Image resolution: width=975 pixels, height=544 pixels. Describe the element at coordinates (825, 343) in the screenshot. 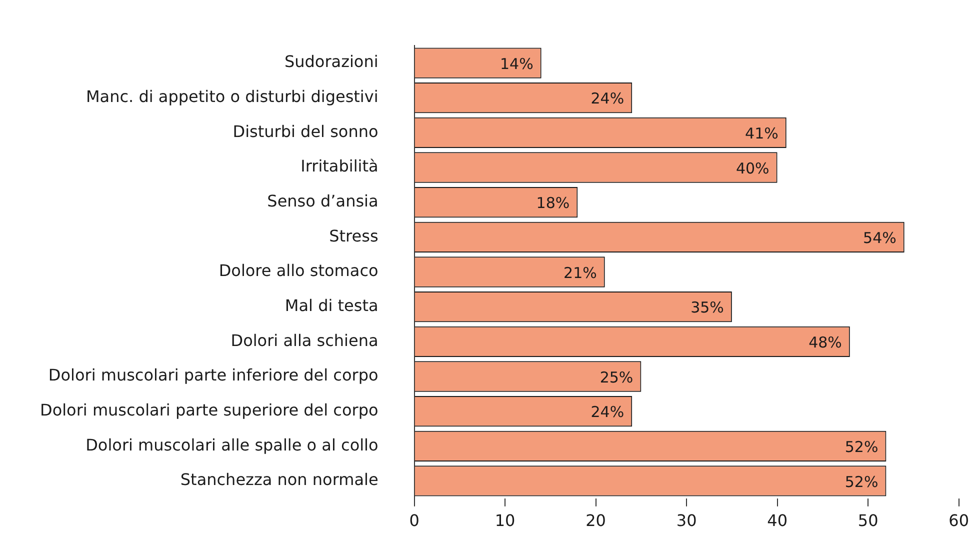

I see `data-label: 48%` at that location.